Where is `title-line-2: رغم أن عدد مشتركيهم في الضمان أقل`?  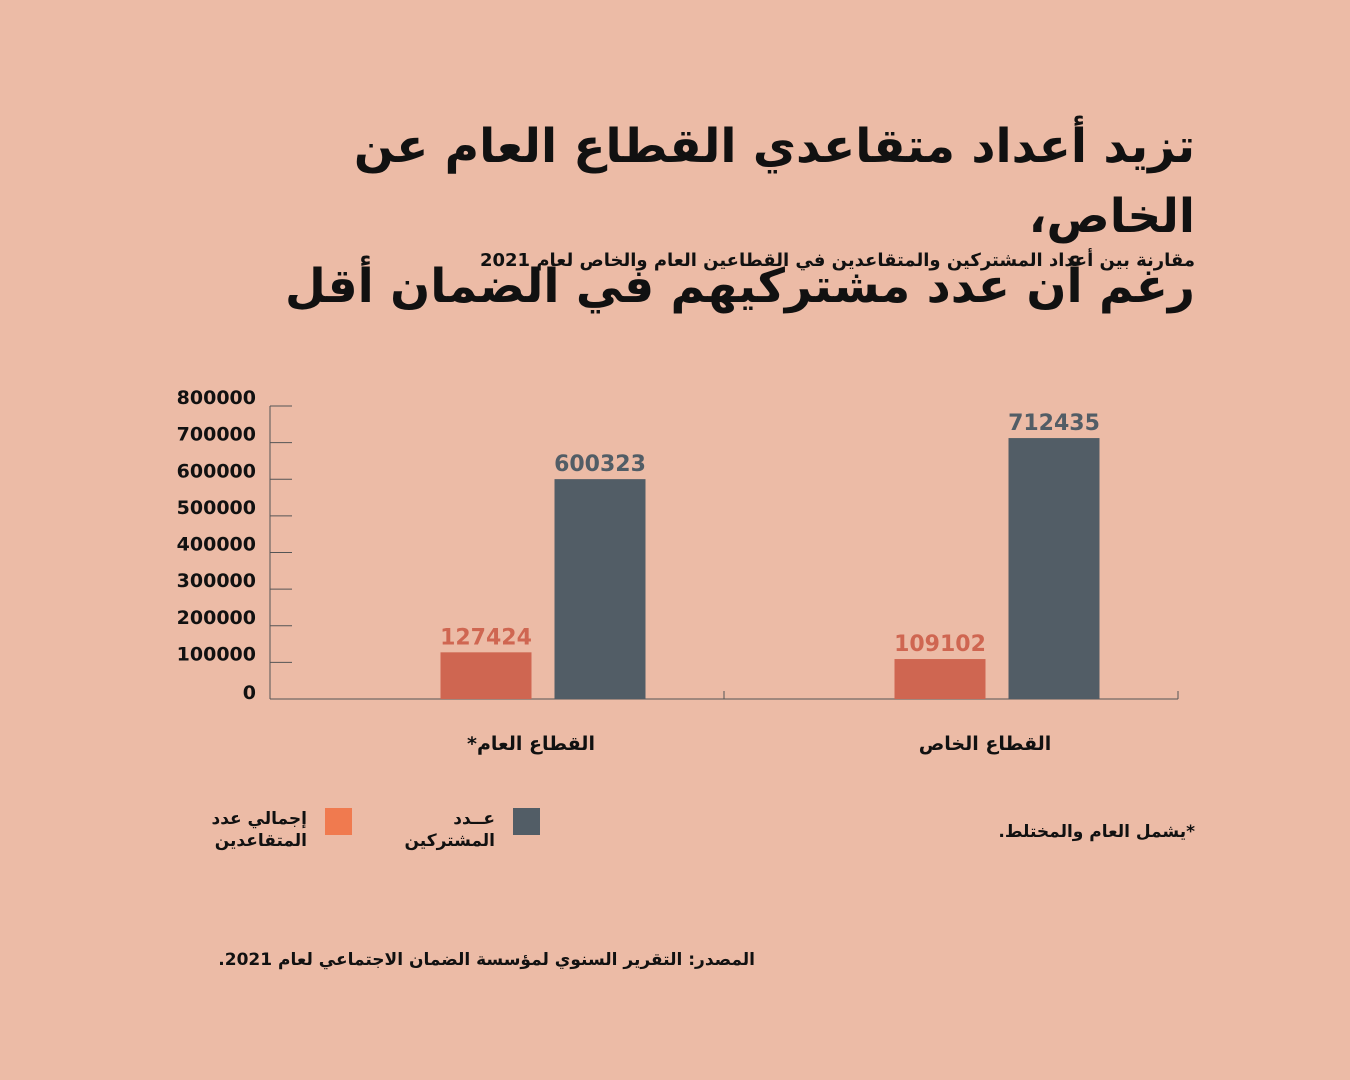 title-line-2: رغم أن عدد مشتركيهم في الضمان أقل is located at coordinates (739, 286).